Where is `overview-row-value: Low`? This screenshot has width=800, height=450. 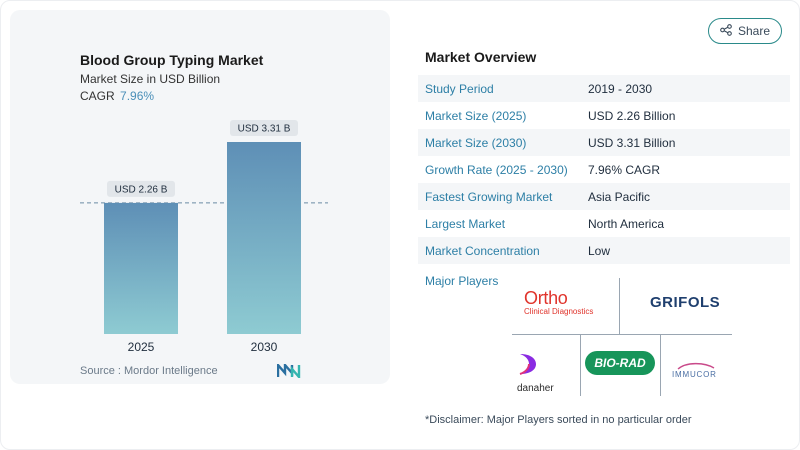
overview-row-value: Low is located at coordinates (599, 250).